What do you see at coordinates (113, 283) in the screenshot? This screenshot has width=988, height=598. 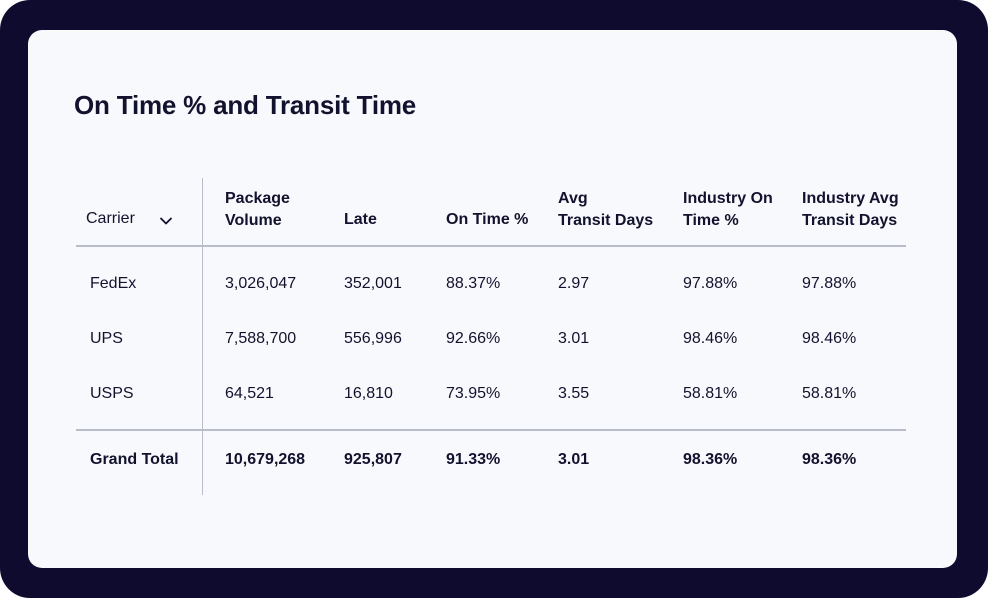 I see `row-carrier: FedEx` at bounding box center [113, 283].